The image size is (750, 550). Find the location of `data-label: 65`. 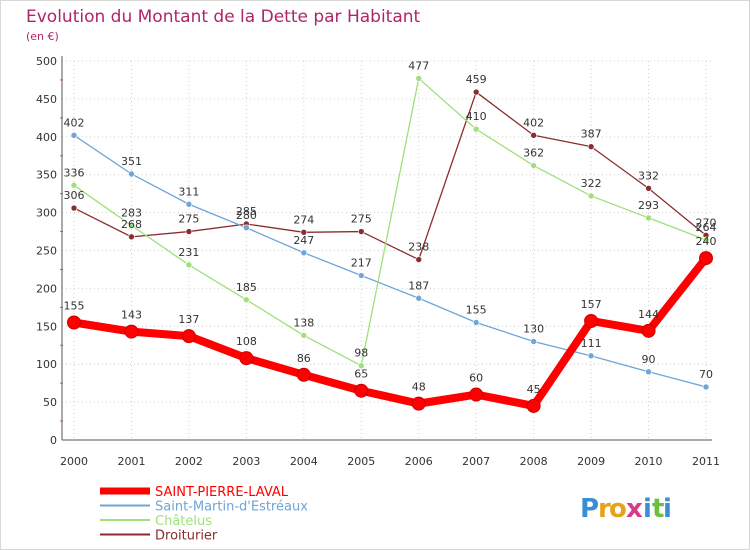

data-label: 65 is located at coordinates (361, 374).